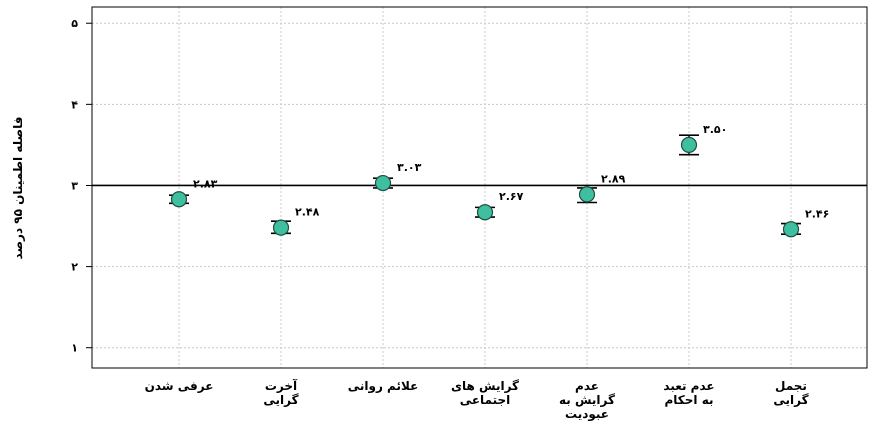  Describe the element at coordinates (613, 178) in the screenshot. I see `data-label: ۲.۸۹` at that location.